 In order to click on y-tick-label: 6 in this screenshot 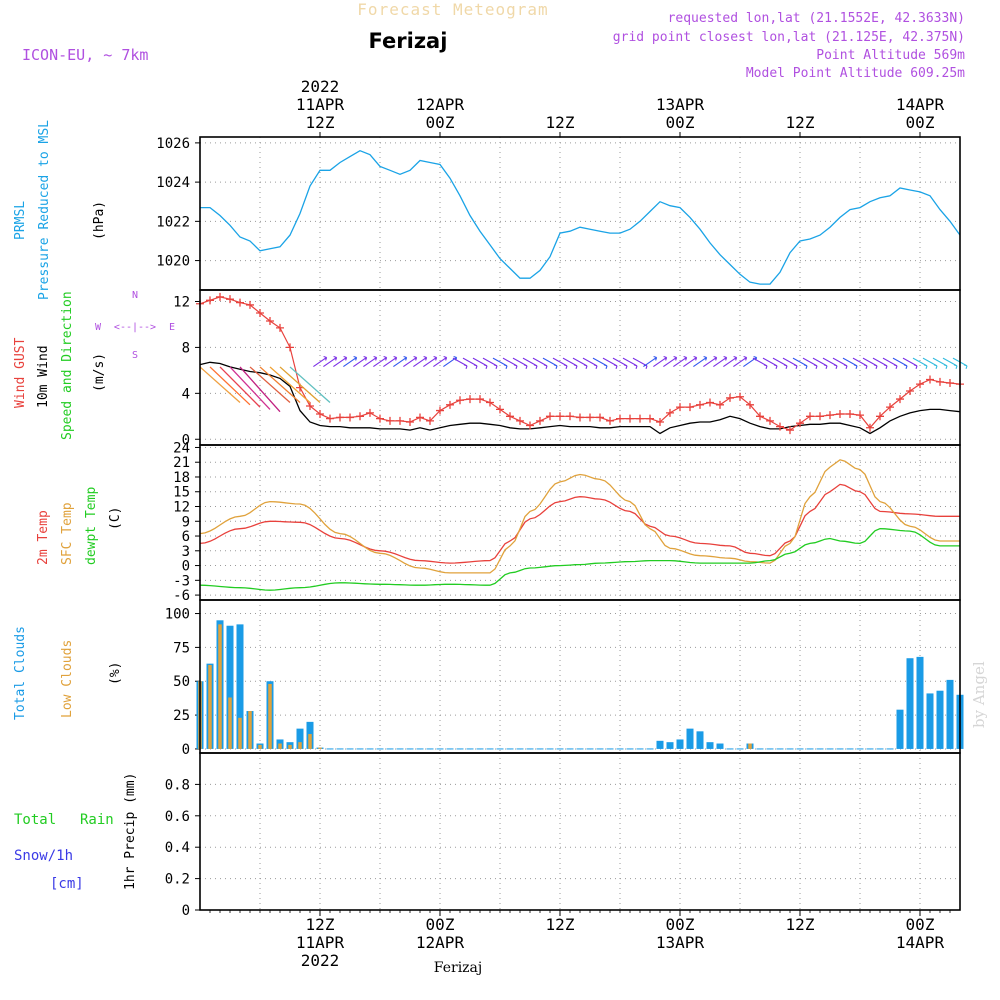, I will do `click(186, 537)`.